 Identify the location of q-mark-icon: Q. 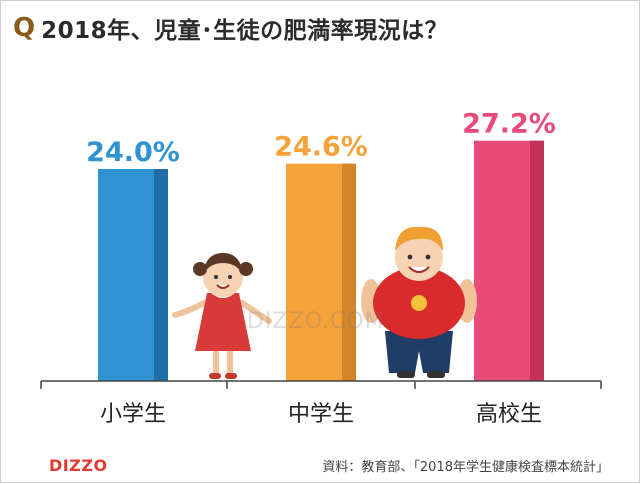
(24, 28).